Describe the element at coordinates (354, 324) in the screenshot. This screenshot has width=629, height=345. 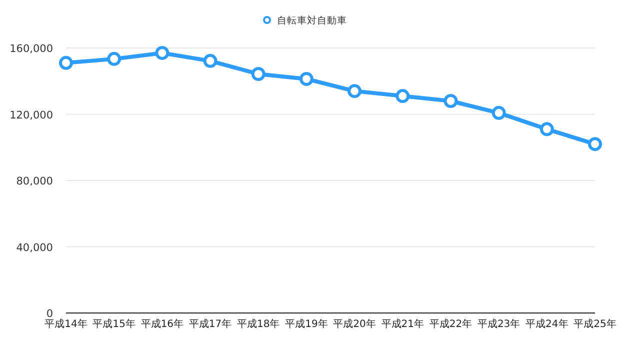
I see `x-tick-label: 平成20年` at that location.